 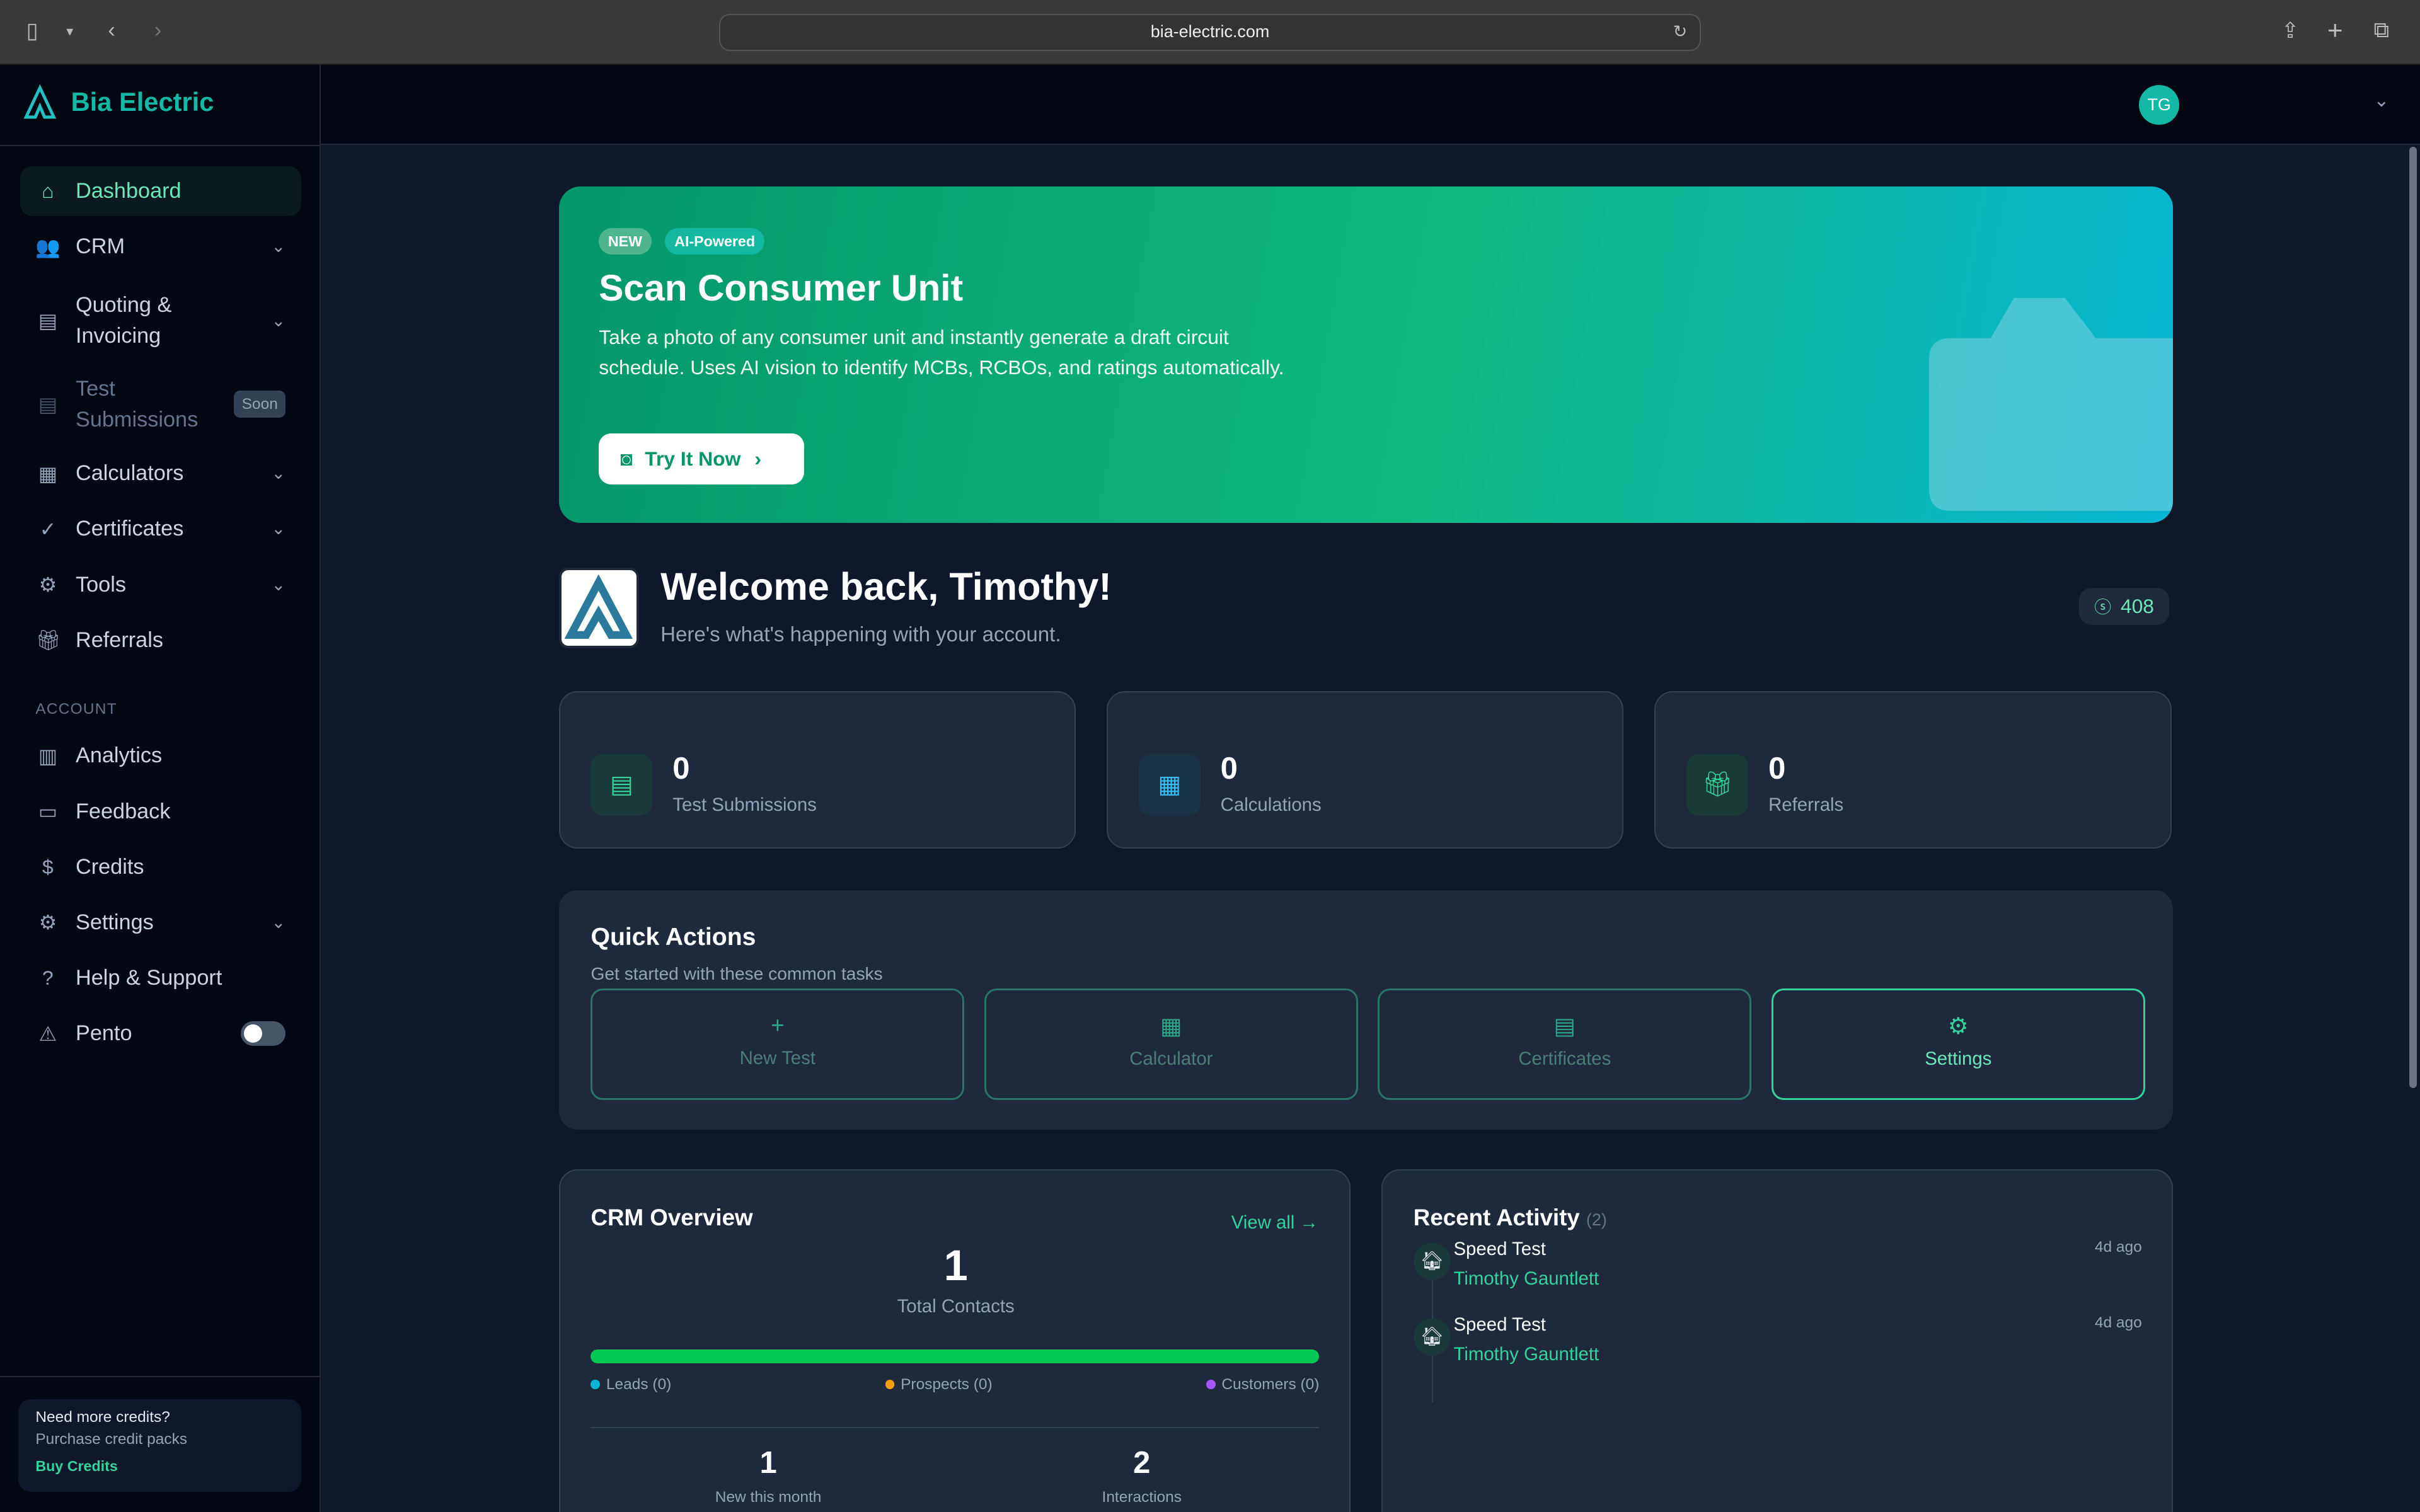 What do you see at coordinates (782, 288) in the screenshot?
I see `banner-title: Scan Consumer Unit` at bounding box center [782, 288].